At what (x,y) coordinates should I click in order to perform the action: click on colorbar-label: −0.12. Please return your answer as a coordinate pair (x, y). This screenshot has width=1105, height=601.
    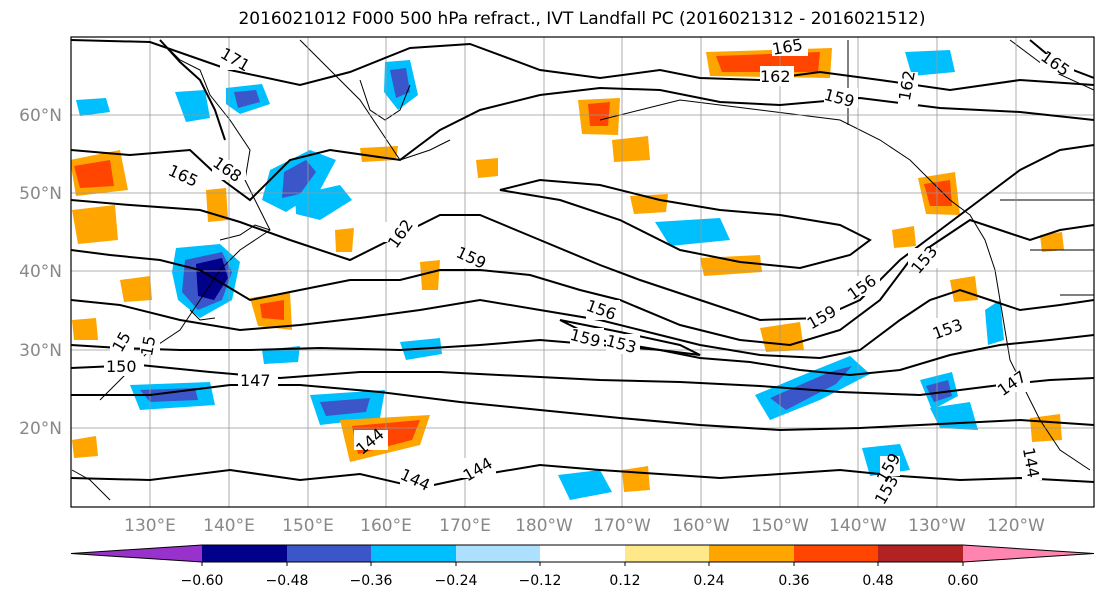
    Looking at the image, I should click on (540, 581).